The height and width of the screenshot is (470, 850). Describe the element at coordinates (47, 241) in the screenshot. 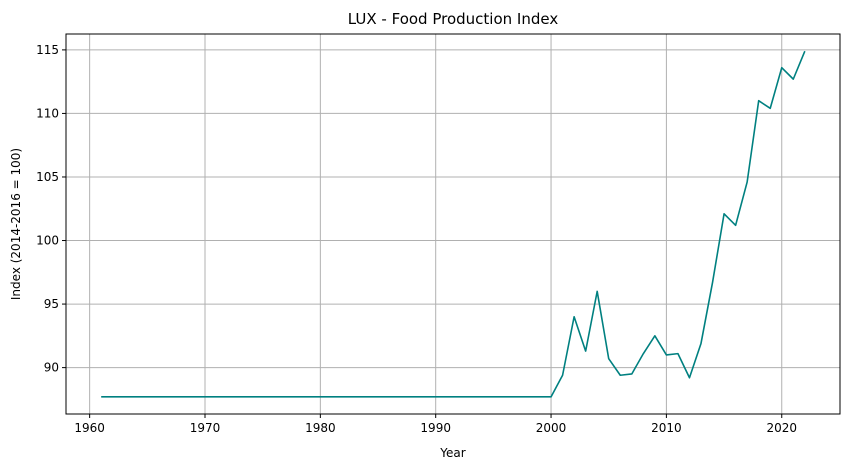

I see `y-tick-label: 100` at that location.